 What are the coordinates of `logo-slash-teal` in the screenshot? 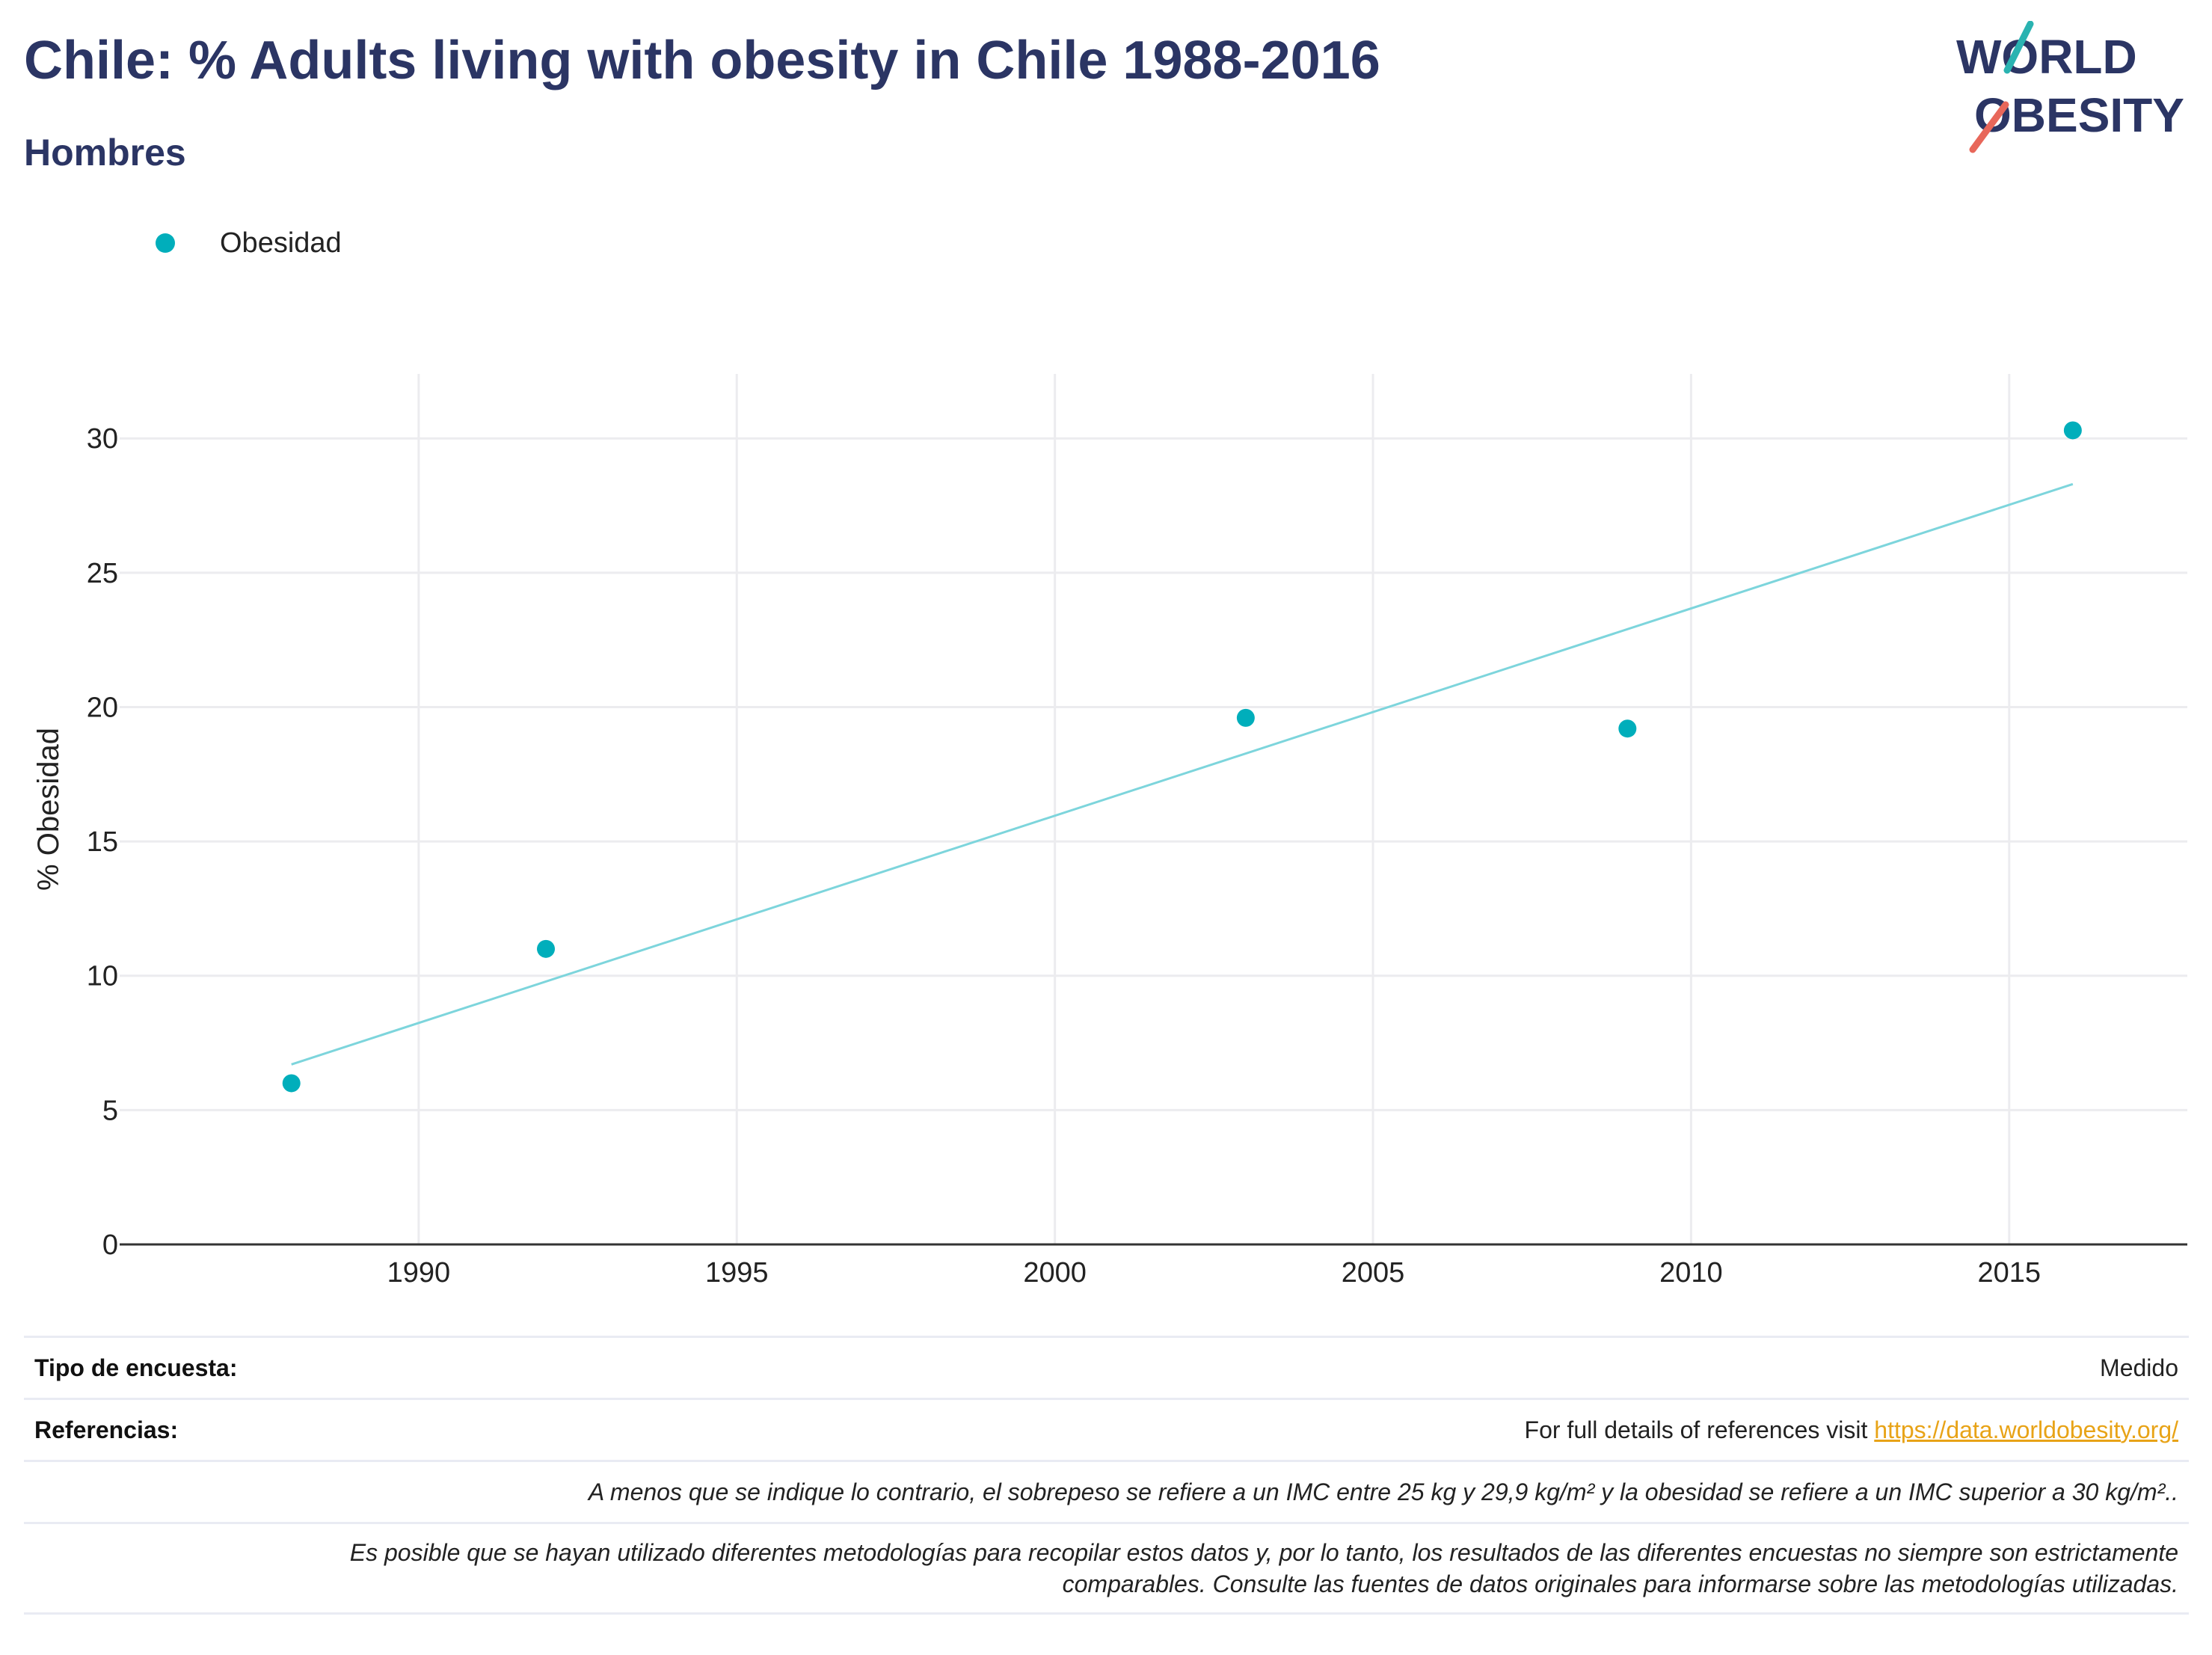 It's located at (2018, 47).